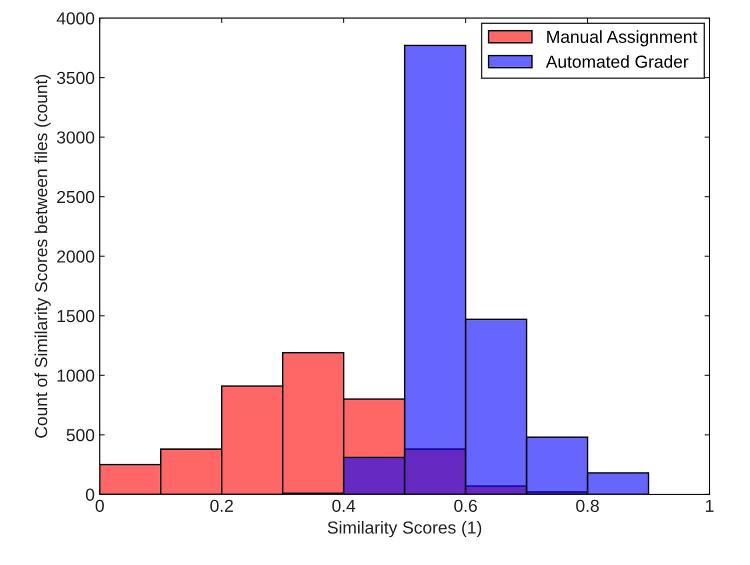  Describe the element at coordinates (42, 256) in the screenshot. I see `y-axis-title: Count of Similarity Scores between files (count)` at that location.